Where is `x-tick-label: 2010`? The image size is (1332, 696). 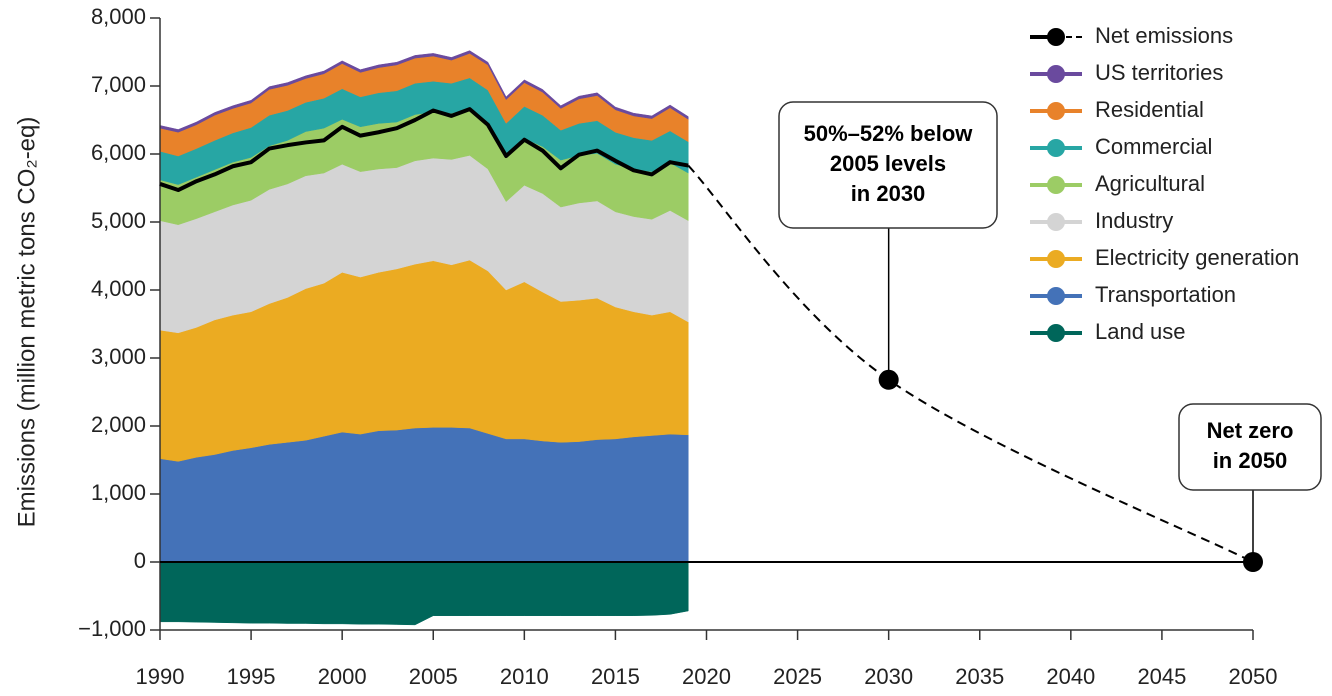
x-tick-label: 2010 is located at coordinates (524, 676).